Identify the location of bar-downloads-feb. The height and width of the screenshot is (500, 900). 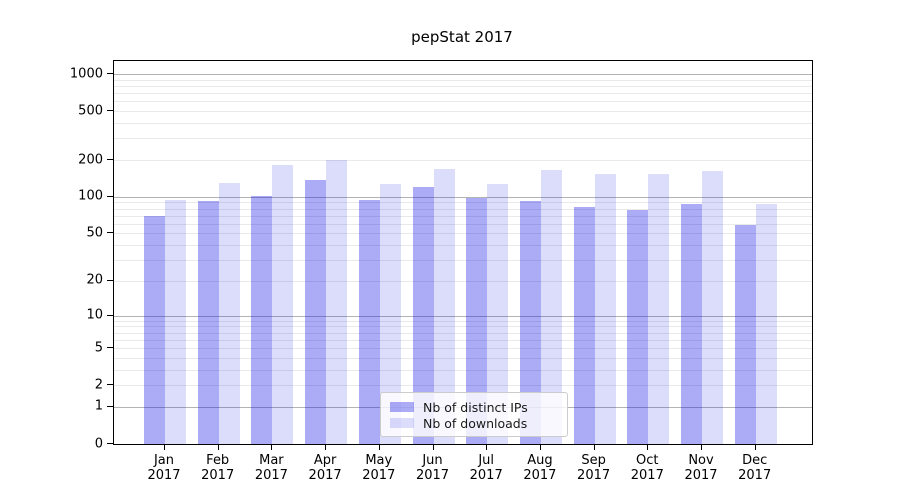
(229, 313).